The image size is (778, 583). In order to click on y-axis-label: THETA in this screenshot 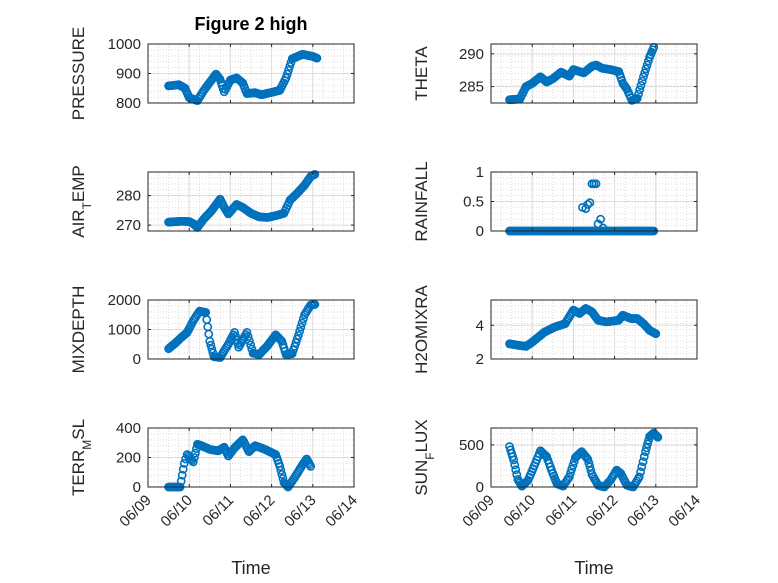, I will do `click(421, 73)`.